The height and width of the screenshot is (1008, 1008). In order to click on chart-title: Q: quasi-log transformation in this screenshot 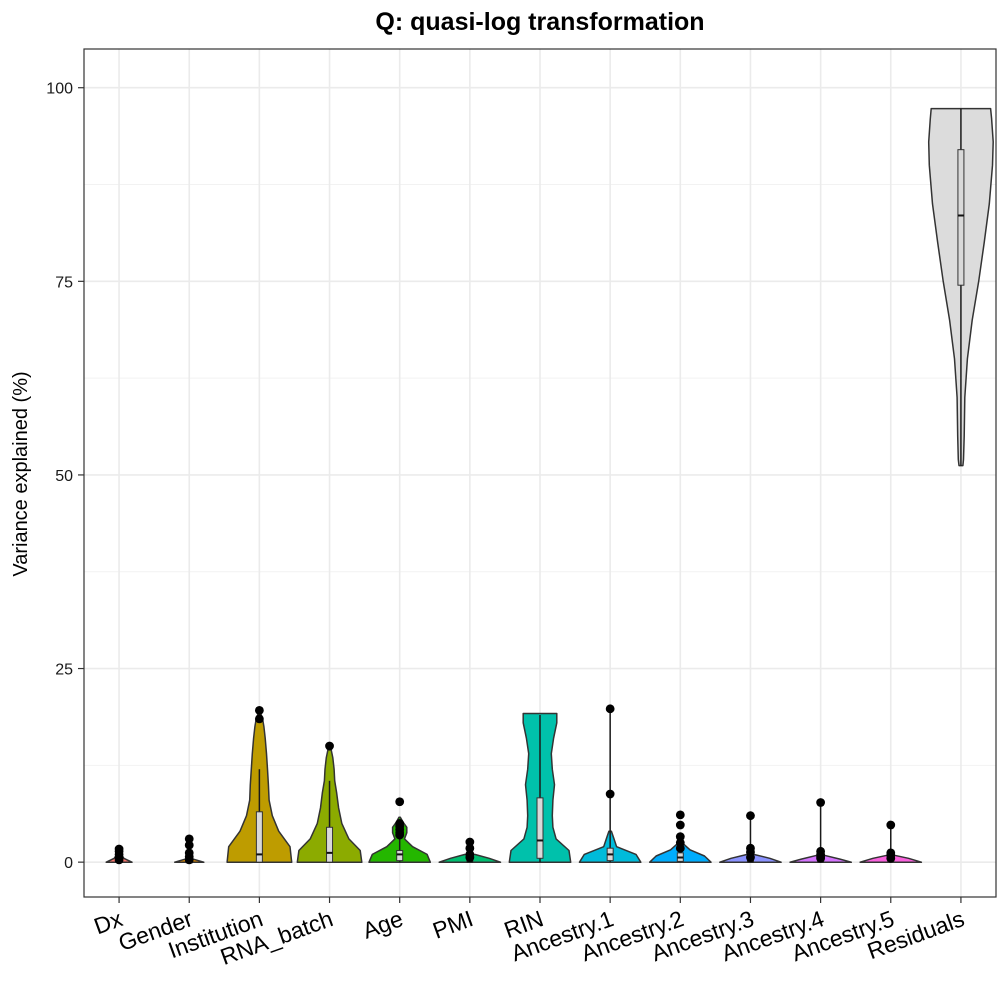, I will do `click(539, 22)`.